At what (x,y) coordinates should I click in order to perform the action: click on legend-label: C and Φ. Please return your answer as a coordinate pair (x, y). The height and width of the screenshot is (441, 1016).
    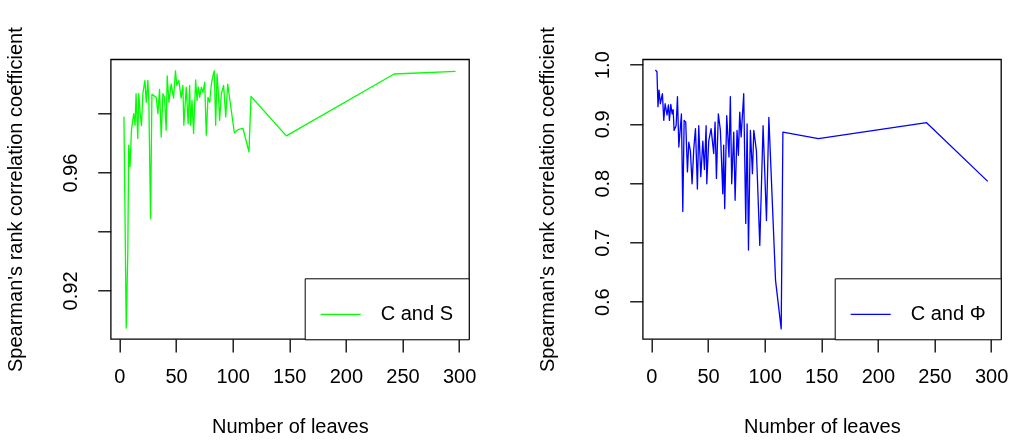
    Looking at the image, I should click on (948, 313).